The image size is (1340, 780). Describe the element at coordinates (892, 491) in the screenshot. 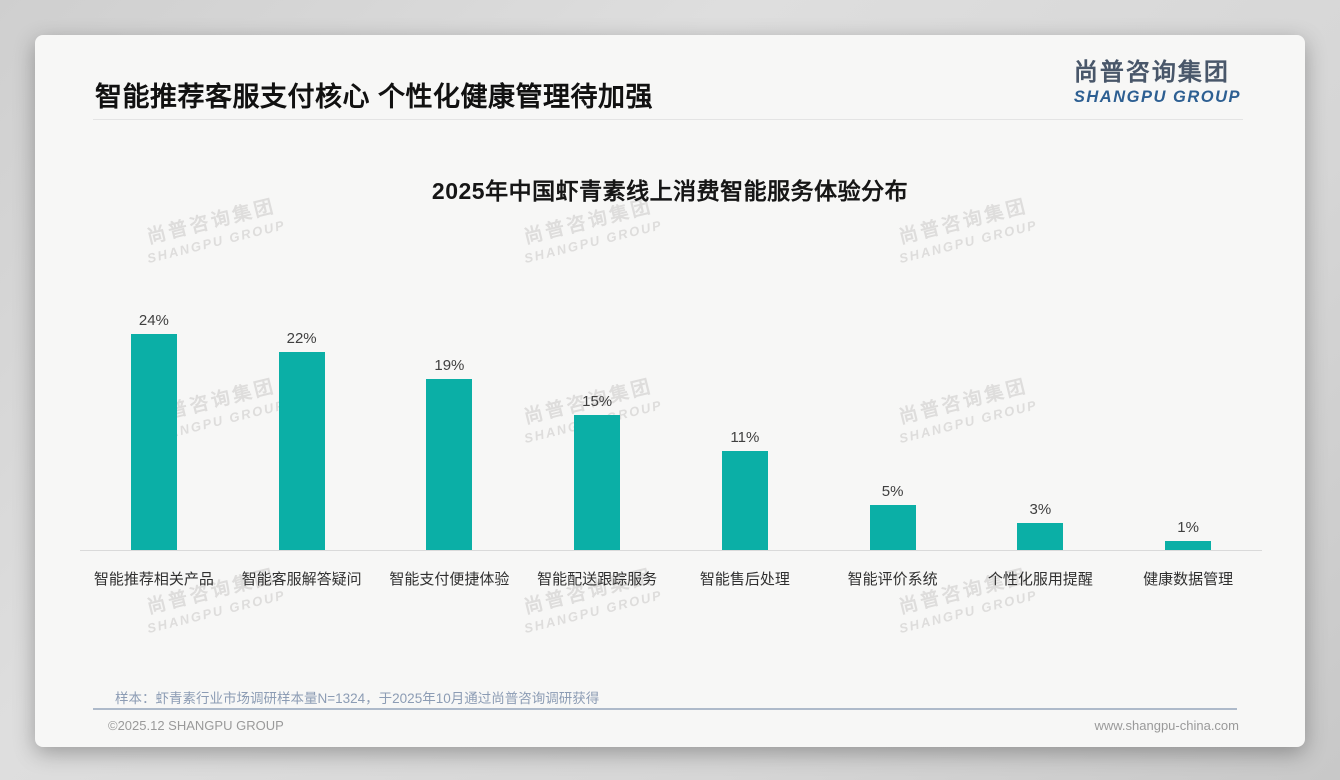

I see `bar-value-label: 5%` at that location.